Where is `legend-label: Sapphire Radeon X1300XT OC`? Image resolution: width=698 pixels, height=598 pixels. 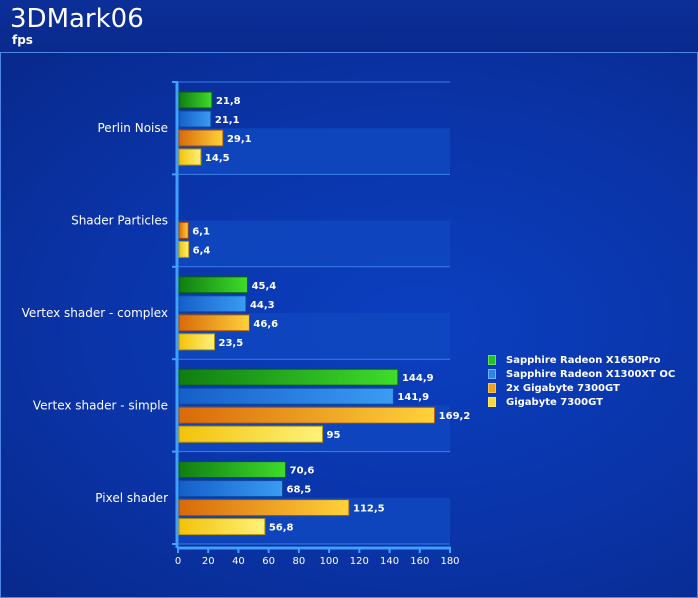
legend-label: Sapphire Radeon X1300XT OC is located at coordinates (591, 374).